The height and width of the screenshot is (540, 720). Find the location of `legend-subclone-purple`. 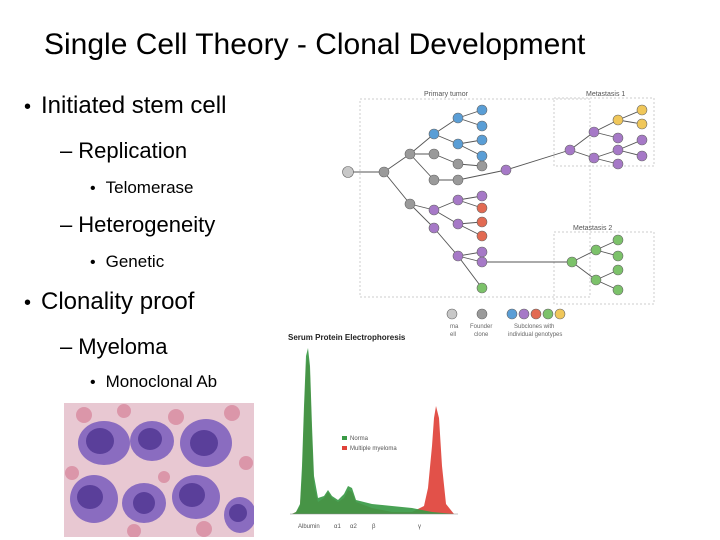

legend-subclone-purple is located at coordinates (524, 314).